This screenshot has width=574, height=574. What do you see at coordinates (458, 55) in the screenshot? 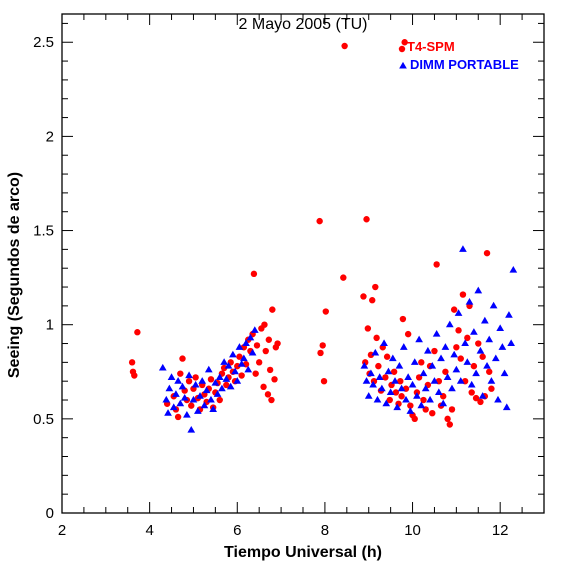
I see `legend: T4-SPM DIMM PORTABLE` at bounding box center [458, 55].